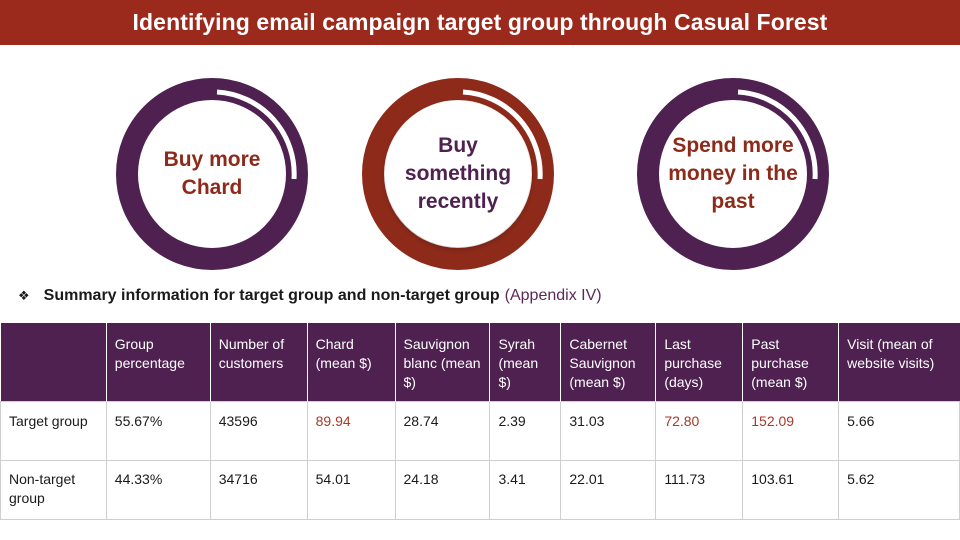 The height and width of the screenshot is (540, 960). Describe the element at coordinates (351, 490) in the screenshot. I see `table-cell: 54.01` at that location.